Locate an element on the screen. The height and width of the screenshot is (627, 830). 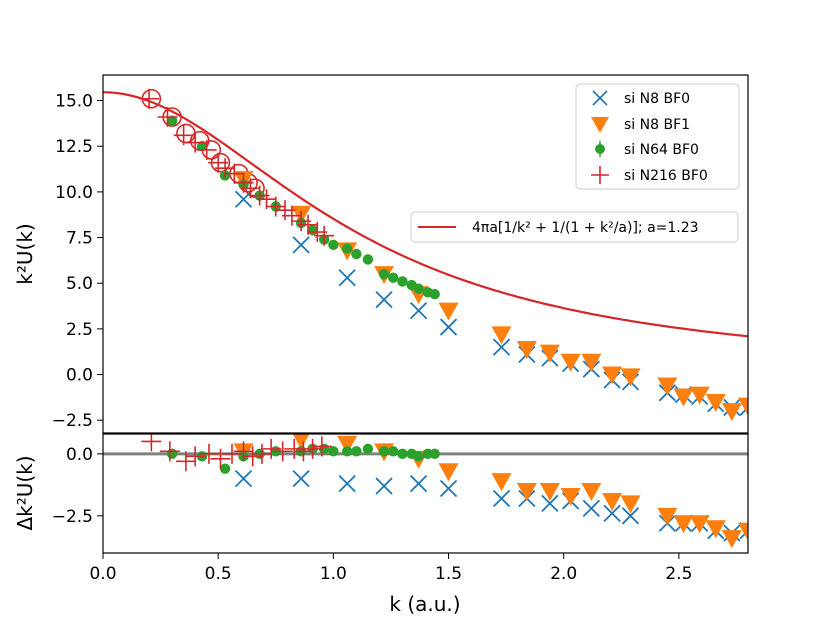
legend-label: si N8 BF0 is located at coordinates (657, 99).